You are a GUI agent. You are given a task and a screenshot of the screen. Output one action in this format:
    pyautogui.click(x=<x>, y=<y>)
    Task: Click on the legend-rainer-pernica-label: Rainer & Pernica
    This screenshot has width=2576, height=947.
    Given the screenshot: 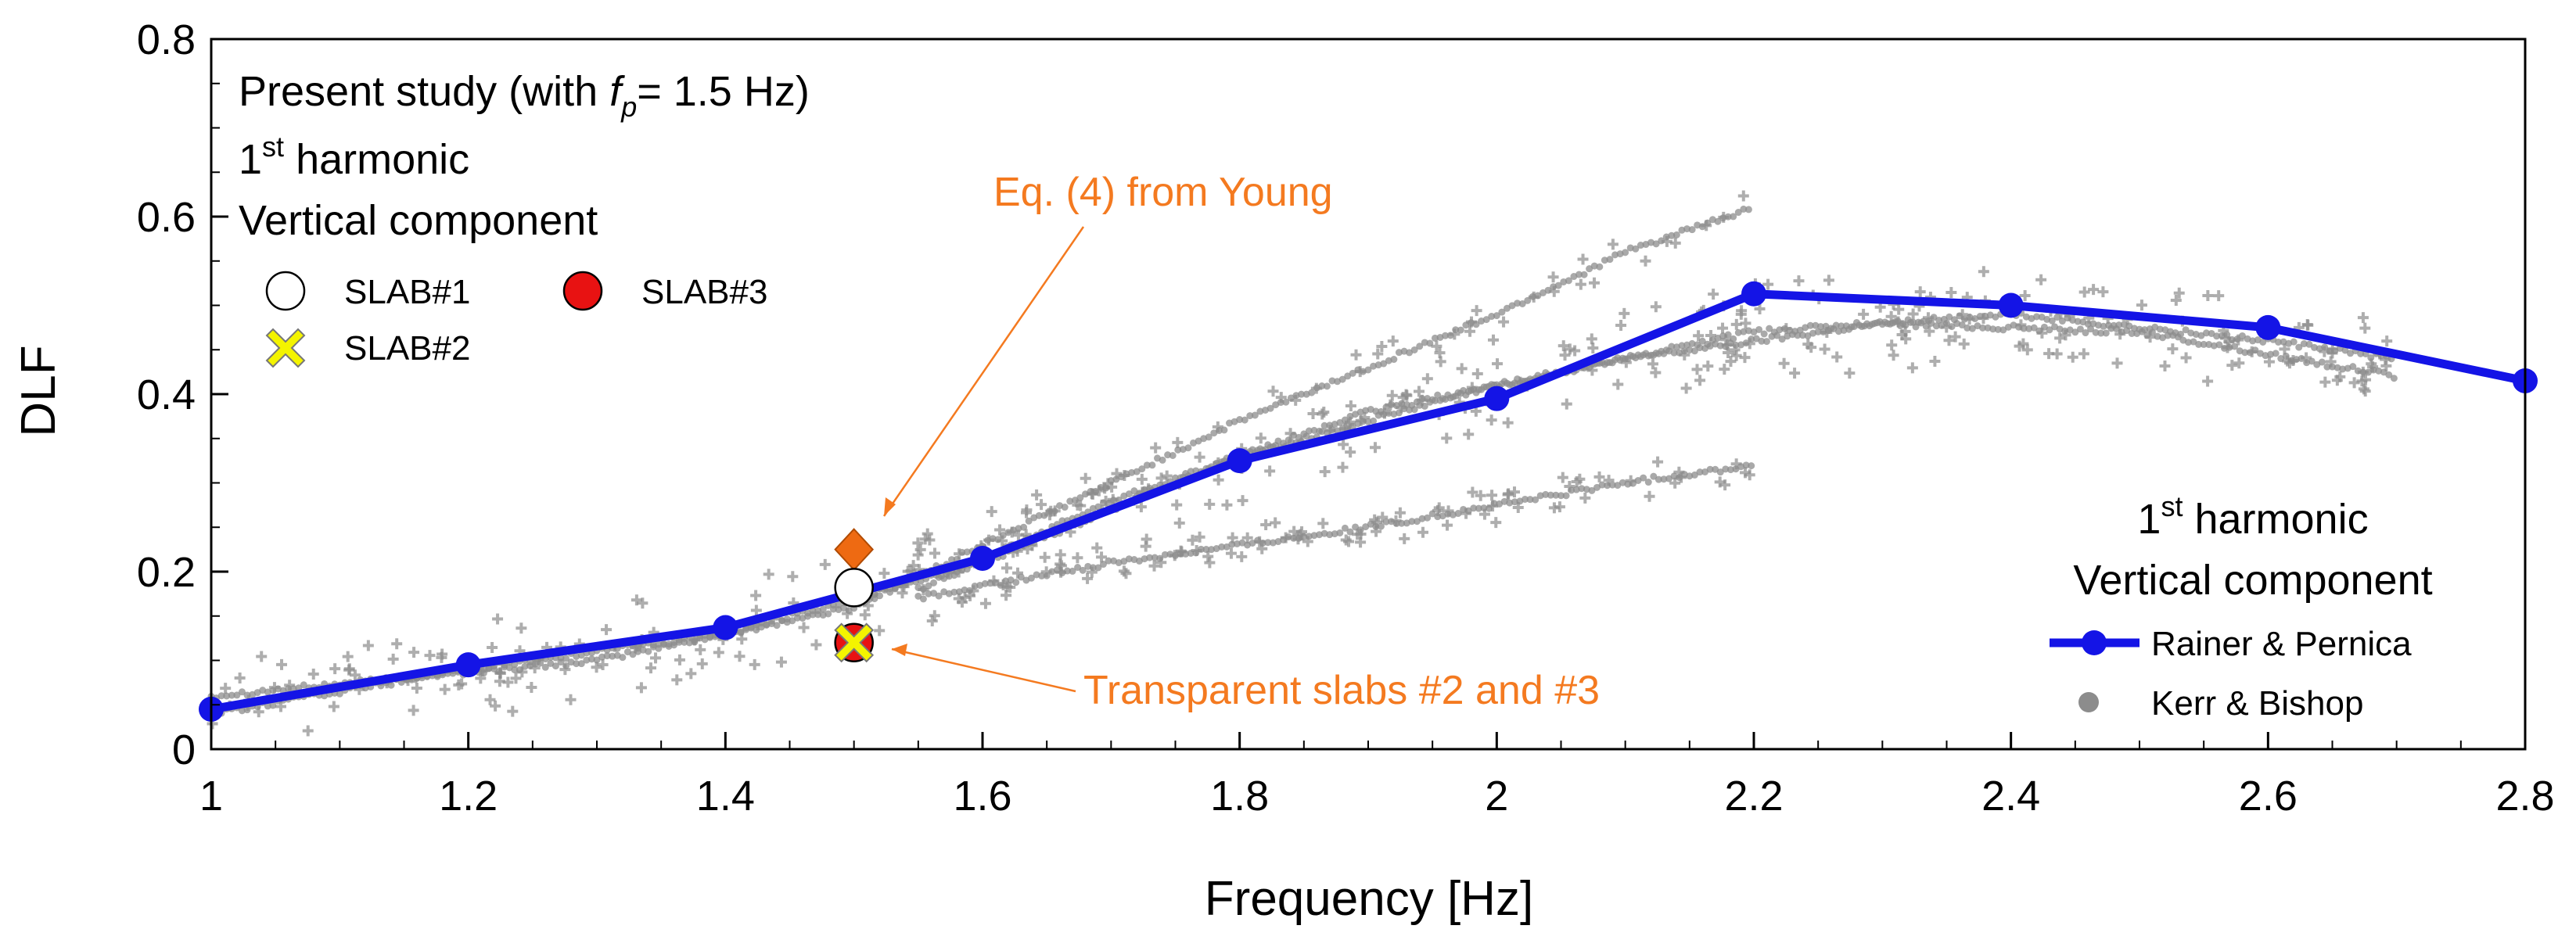 What is the action you would take?
    pyautogui.click(x=2281, y=644)
    